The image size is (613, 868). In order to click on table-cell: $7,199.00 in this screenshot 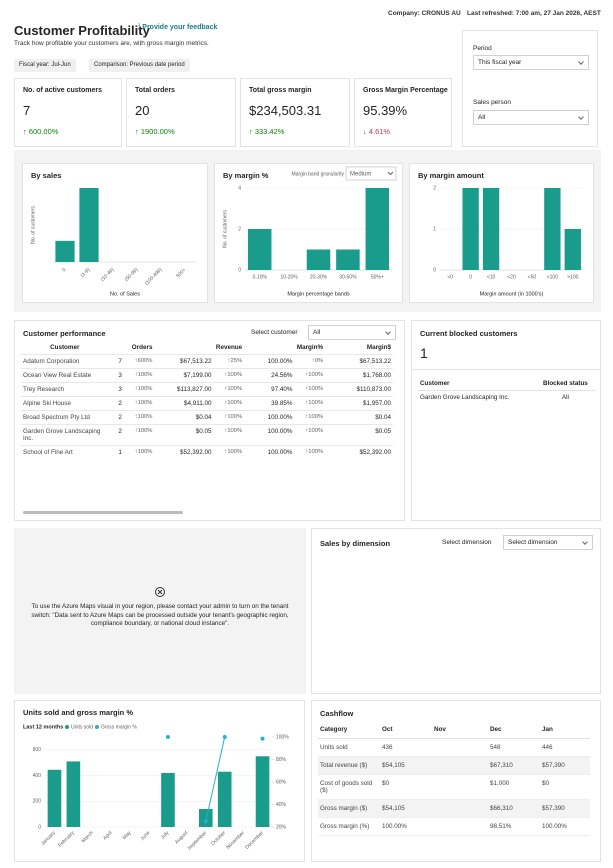, I will do `click(197, 375)`.